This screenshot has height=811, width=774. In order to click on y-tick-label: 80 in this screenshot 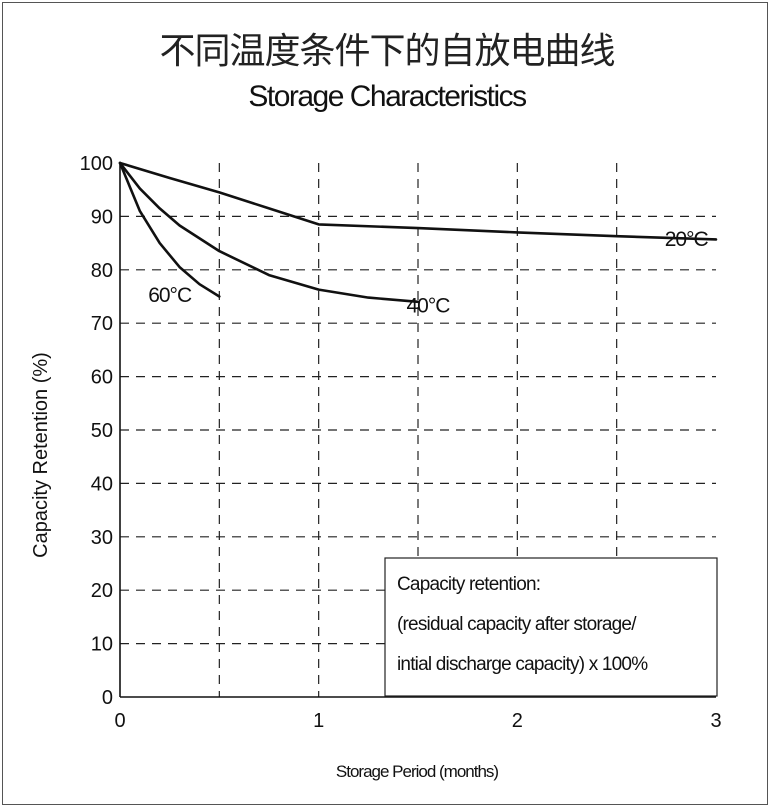, I will do `click(102, 271)`.